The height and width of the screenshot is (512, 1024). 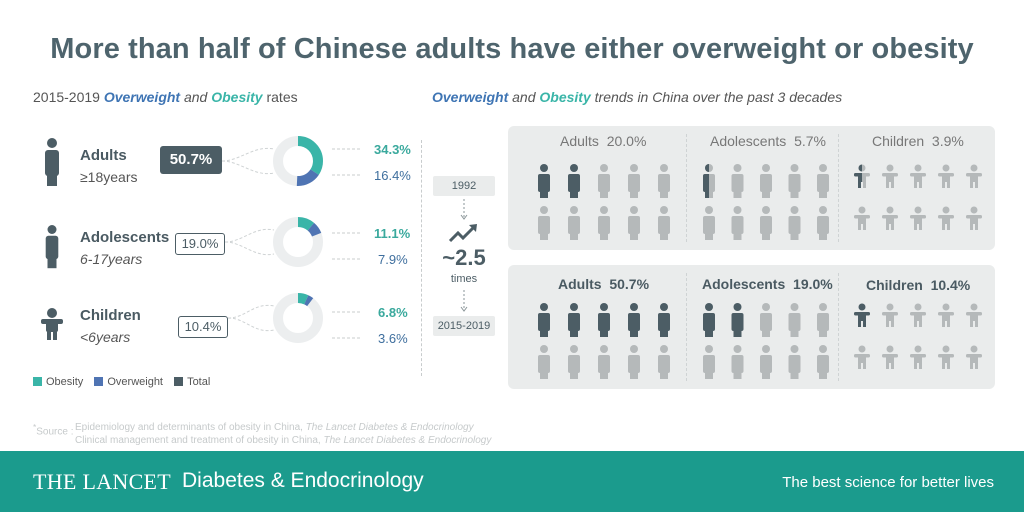 I want to click on panel-1992-children-label: Children 3.9%, so click(x=918, y=141).